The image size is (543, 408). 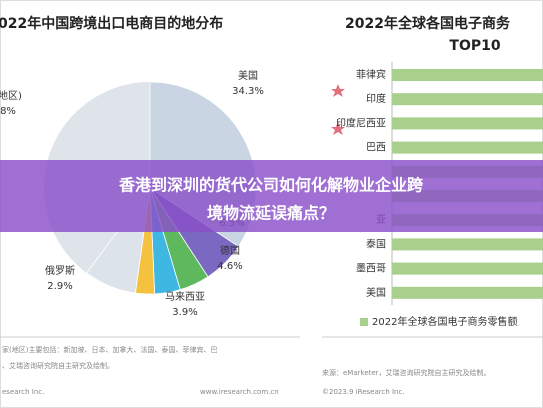 What do you see at coordinates (271, 213) in the screenshot?
I see `banner-line: 境物流延误痛点？` at bounding box center [271, 213].